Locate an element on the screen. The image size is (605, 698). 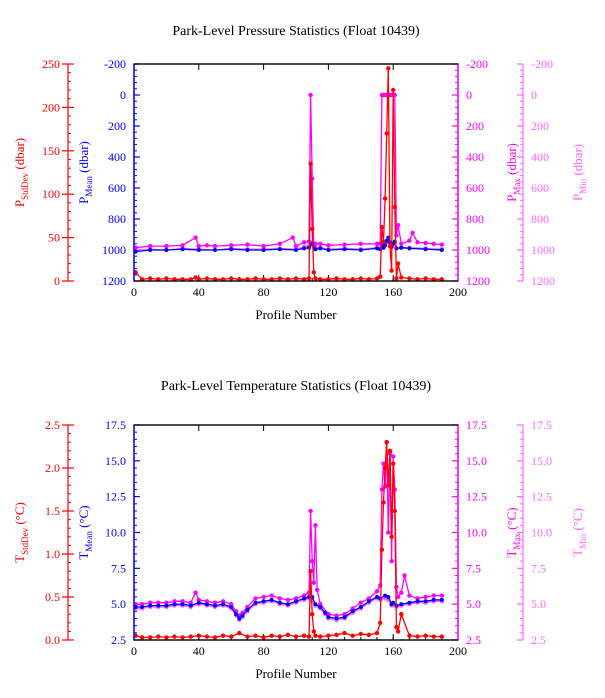
y-axis-min: -200 0 200 400 600 800 1000 1200 PMin (dbar) is located at coordinates (552, 172).